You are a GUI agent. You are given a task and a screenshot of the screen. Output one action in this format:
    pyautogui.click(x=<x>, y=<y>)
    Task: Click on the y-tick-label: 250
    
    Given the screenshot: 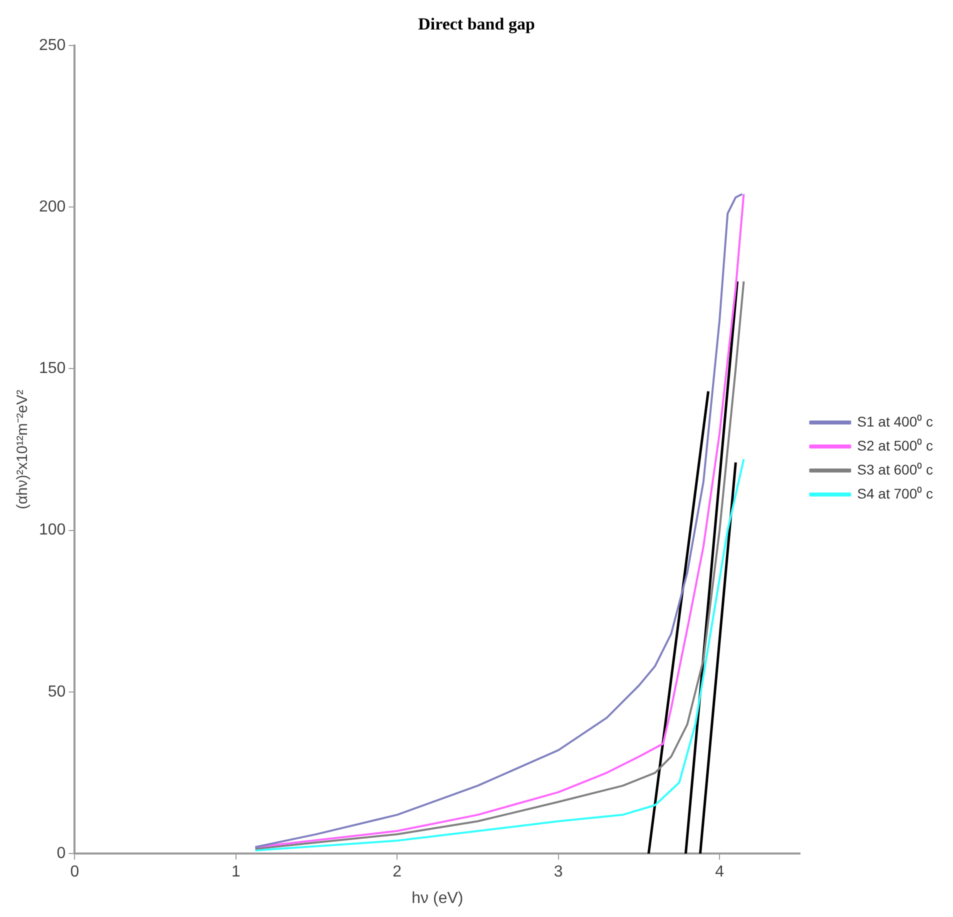 What is the action you would take?
    pyautogui.click(x=52, y=45)
    